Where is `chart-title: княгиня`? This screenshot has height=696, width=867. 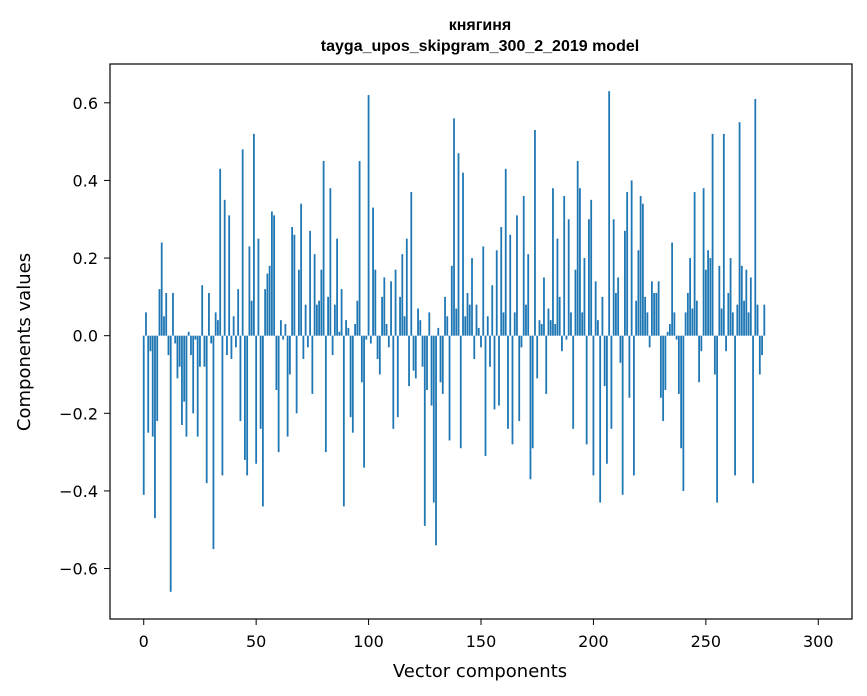 chart-title: княгиня is located at coordinates (480, 25).